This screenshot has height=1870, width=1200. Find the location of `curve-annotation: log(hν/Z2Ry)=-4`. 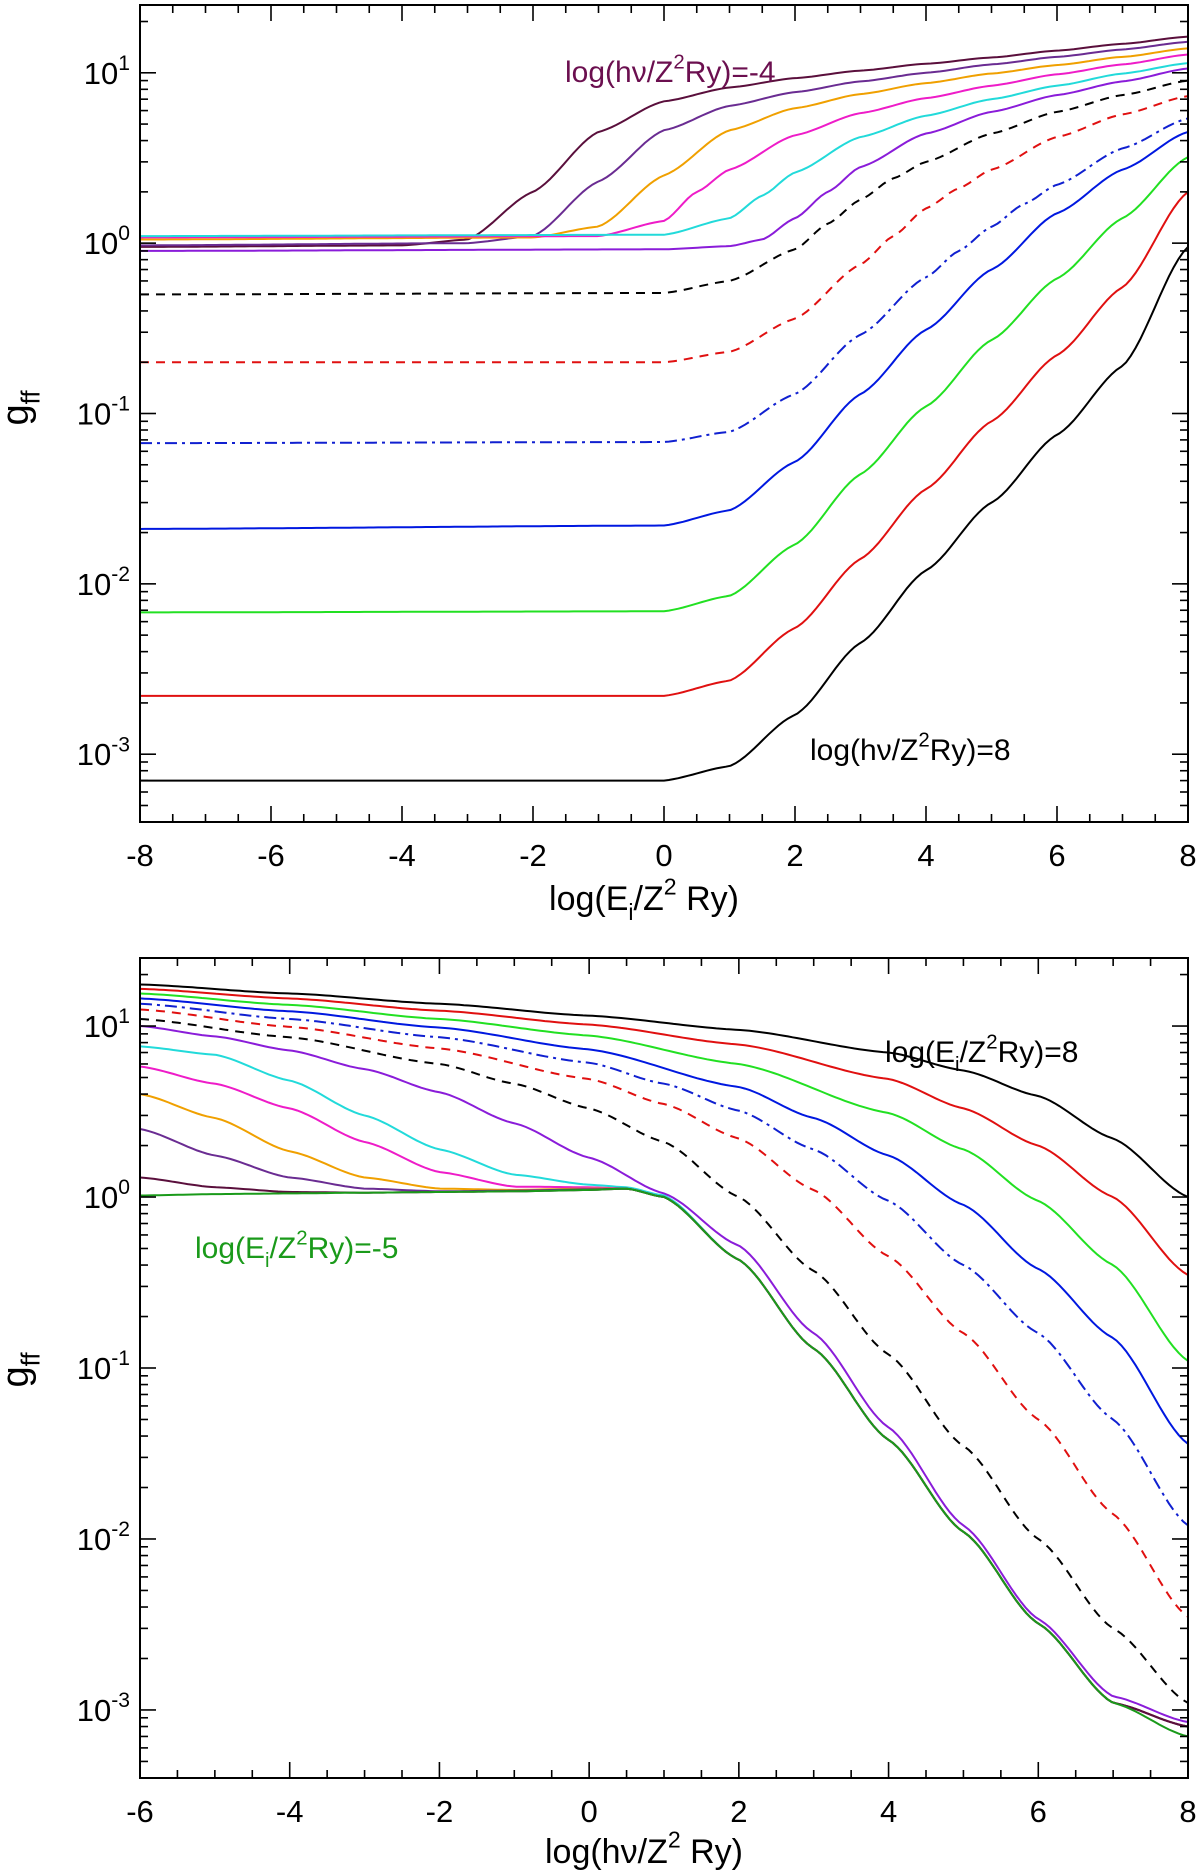

curve-annotation: log(hν/Z2Ry)=-4 is located at coordinates (670, 71).